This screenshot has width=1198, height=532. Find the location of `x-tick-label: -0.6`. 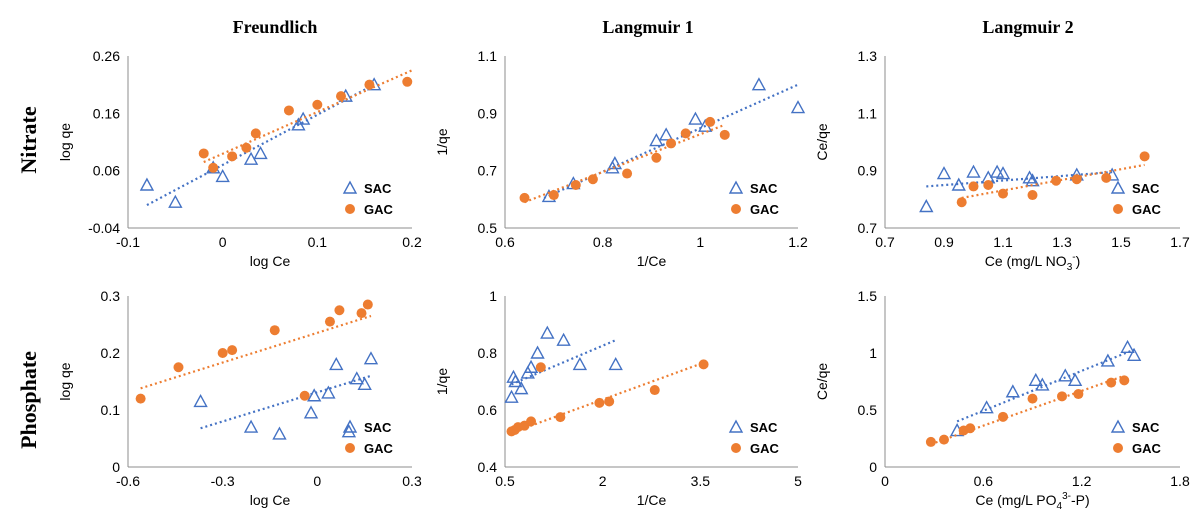

x-tick-label: -0.6 is located at coordinates (128, 481).